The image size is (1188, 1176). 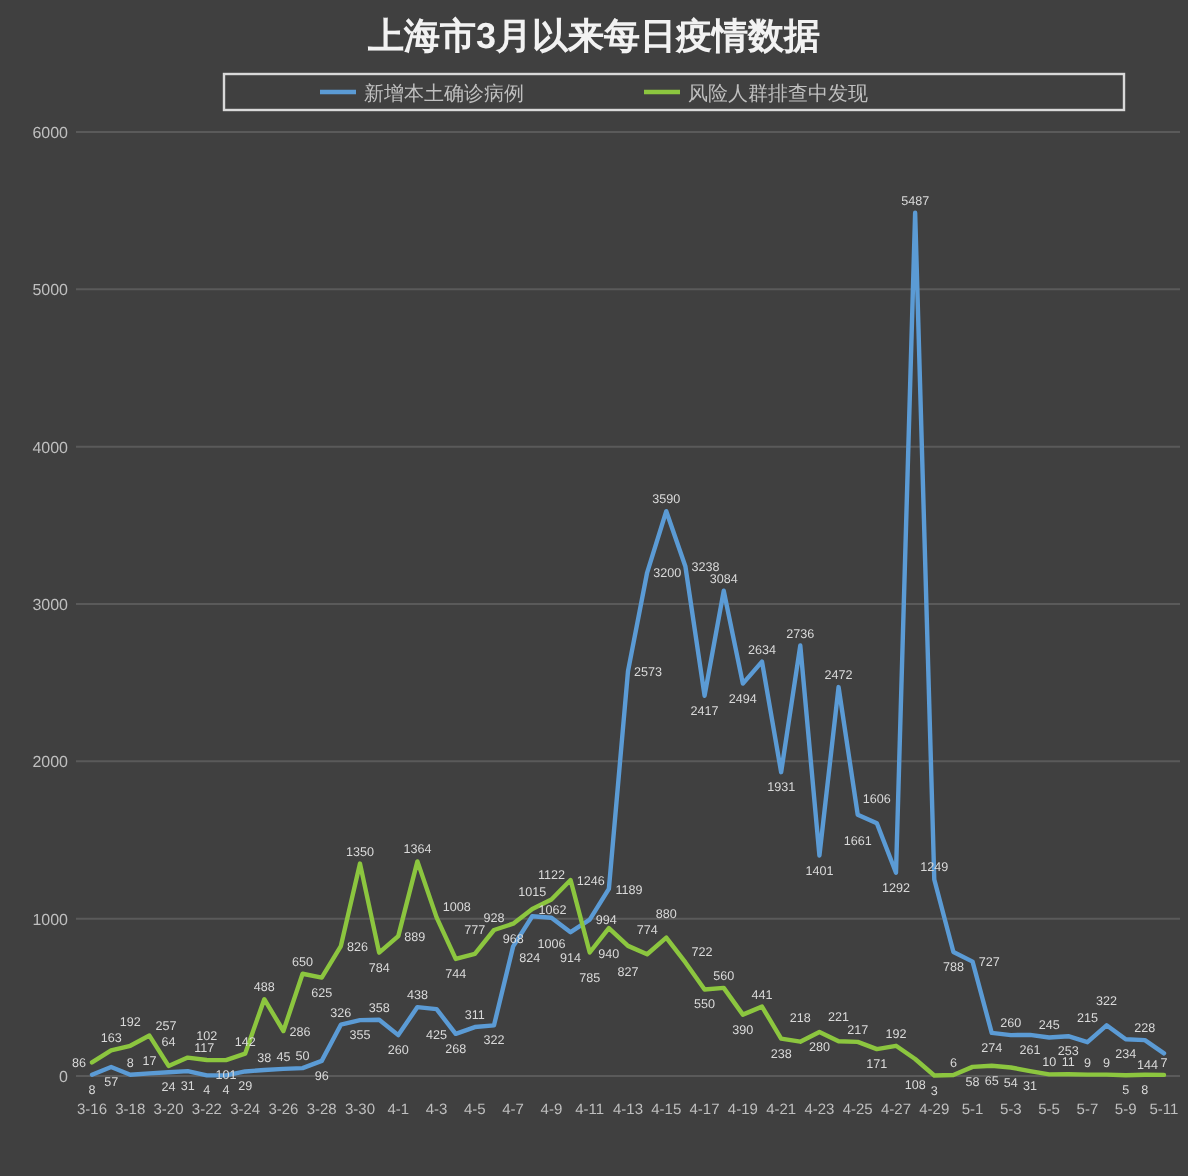 What do you see at coordinates (51, 605) in the screenshot?
I see `y-tick-label: 3000` at bounding box center [51, 605].